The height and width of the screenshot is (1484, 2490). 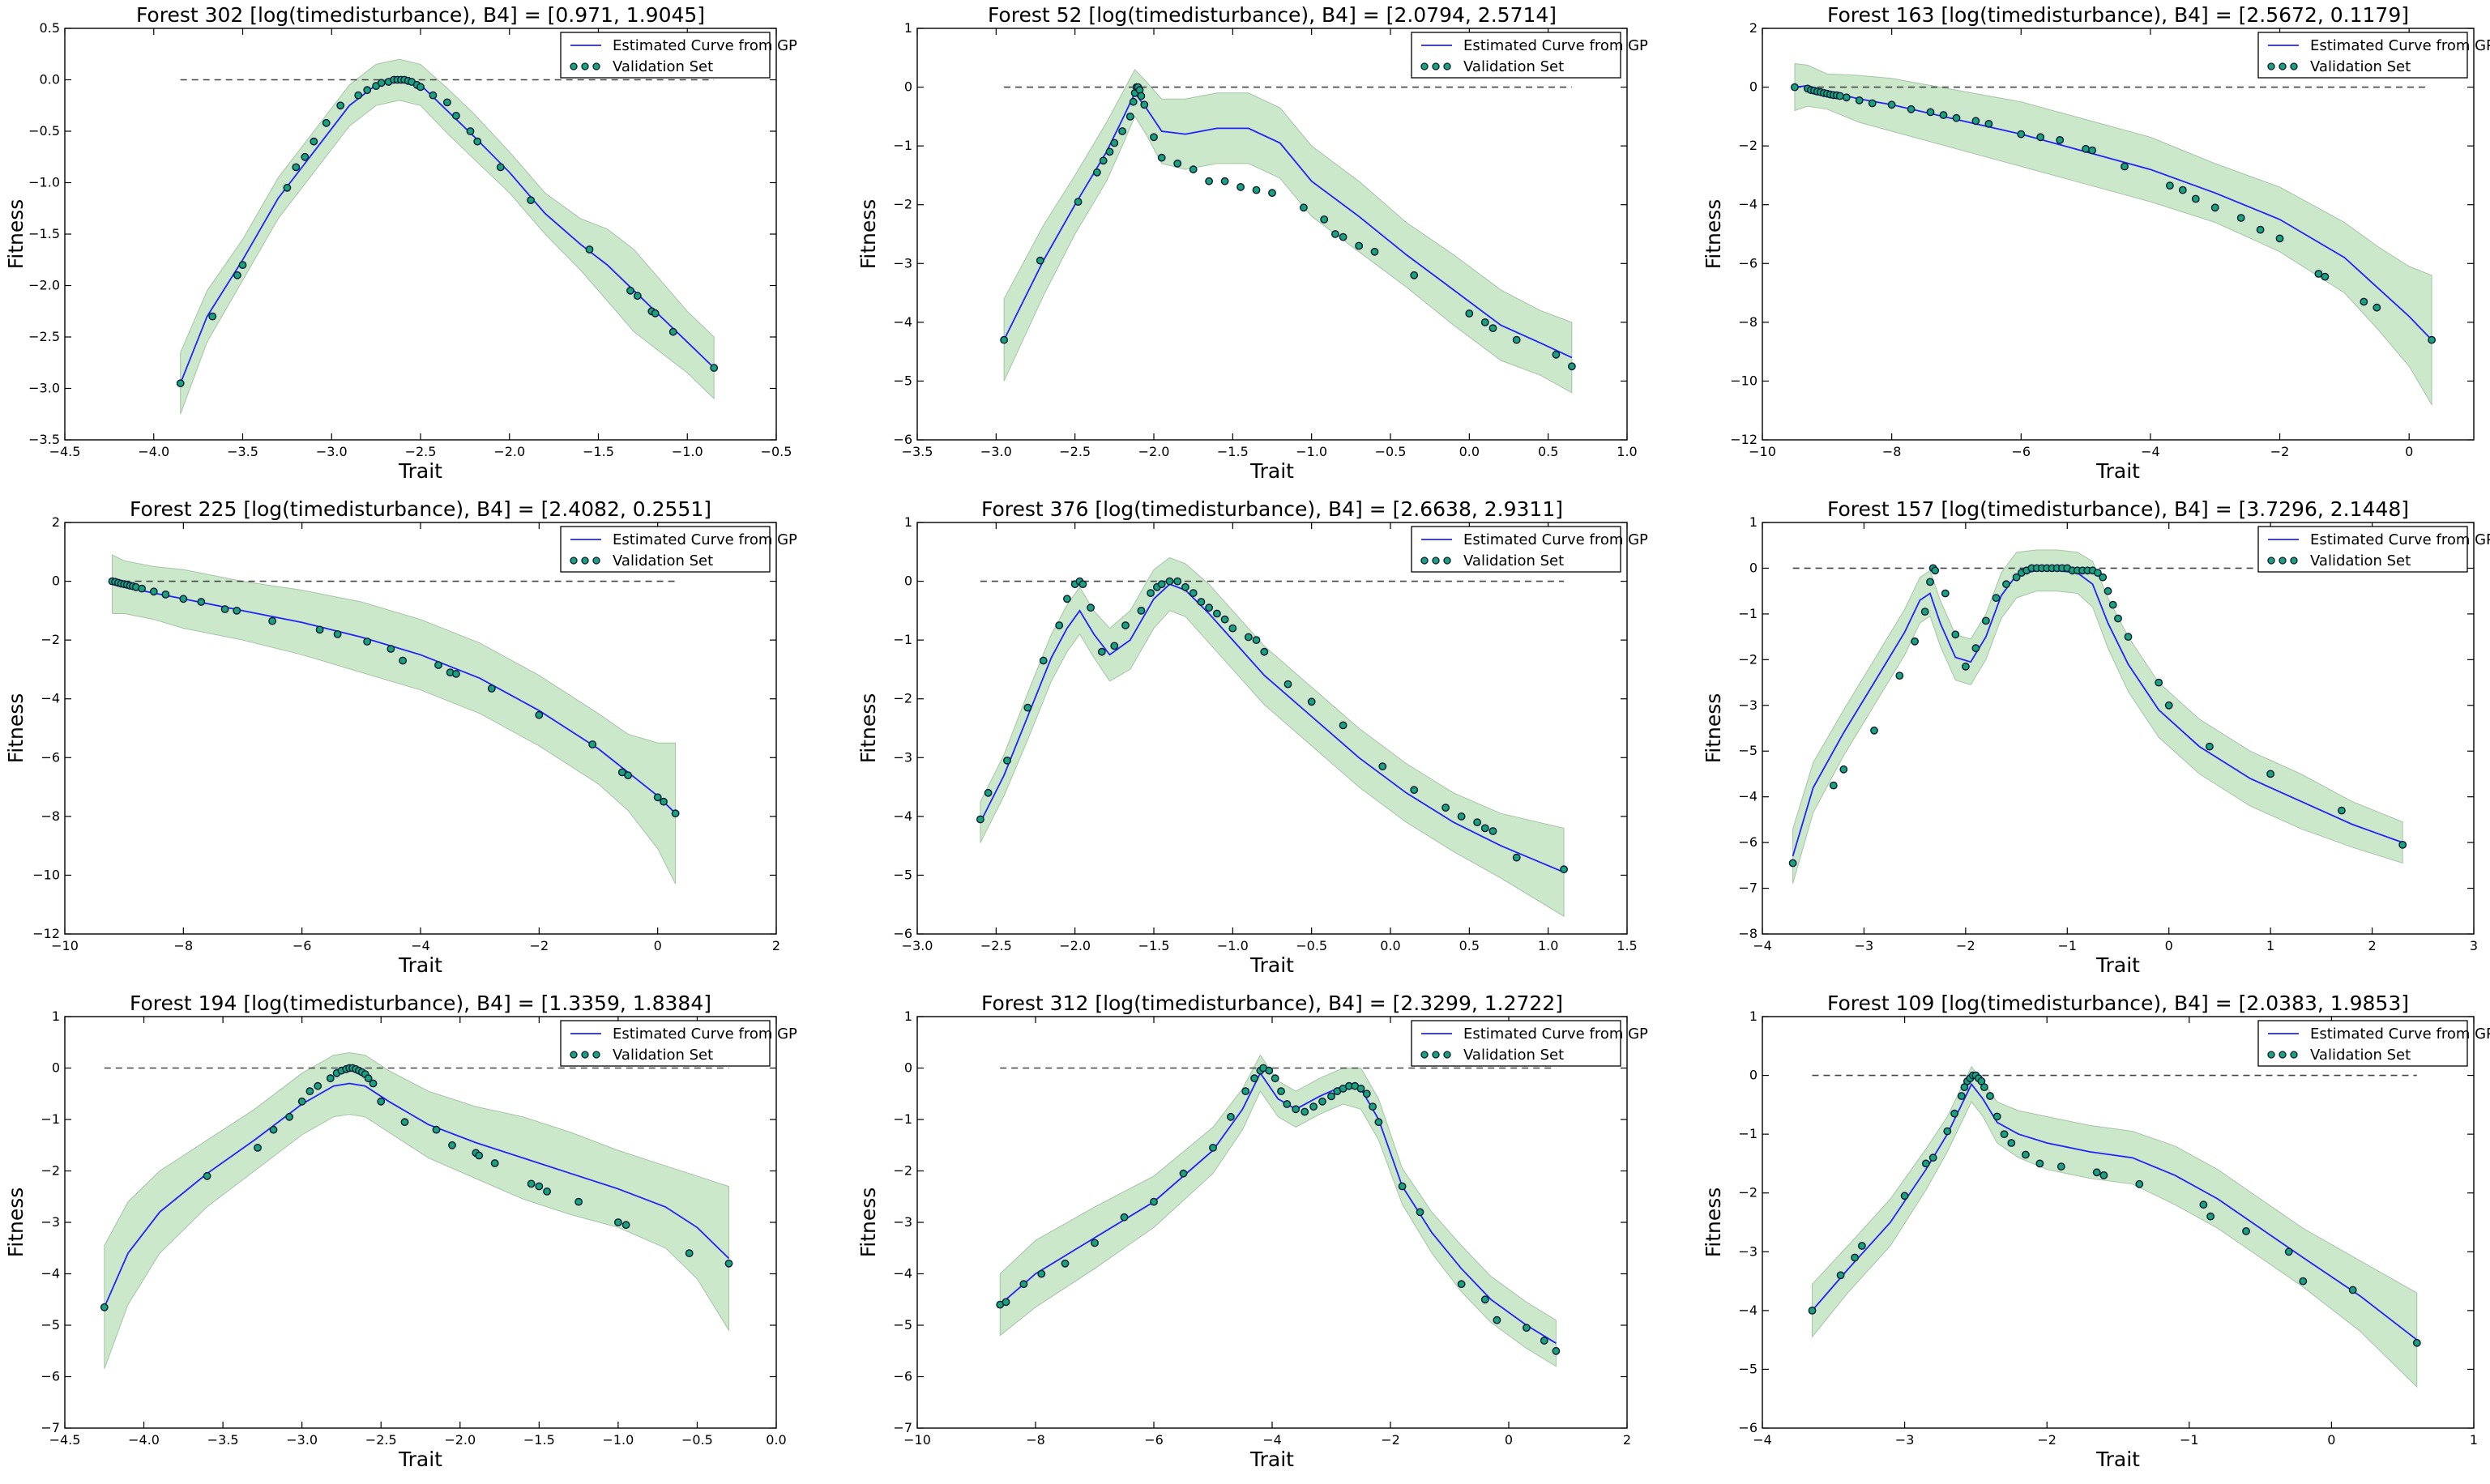 What do you see at coordinates (56, 1016) in the screenshot?
I see `y-tick-label: 1` at bounding box center [56, 1016].